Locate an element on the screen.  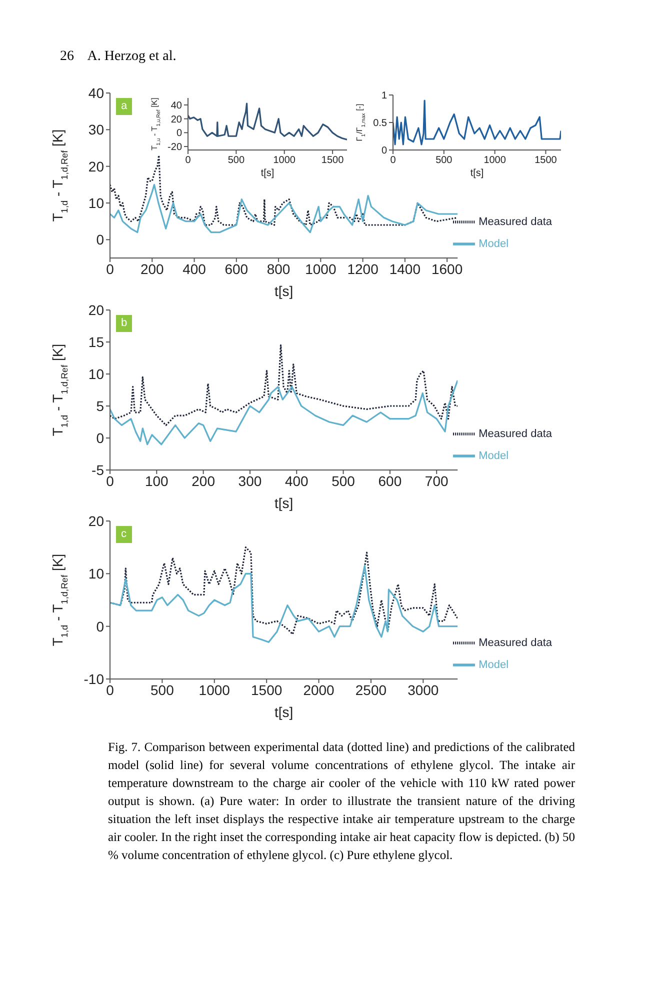
x-tick-label: 3000 is located at coordinates (423, 690).